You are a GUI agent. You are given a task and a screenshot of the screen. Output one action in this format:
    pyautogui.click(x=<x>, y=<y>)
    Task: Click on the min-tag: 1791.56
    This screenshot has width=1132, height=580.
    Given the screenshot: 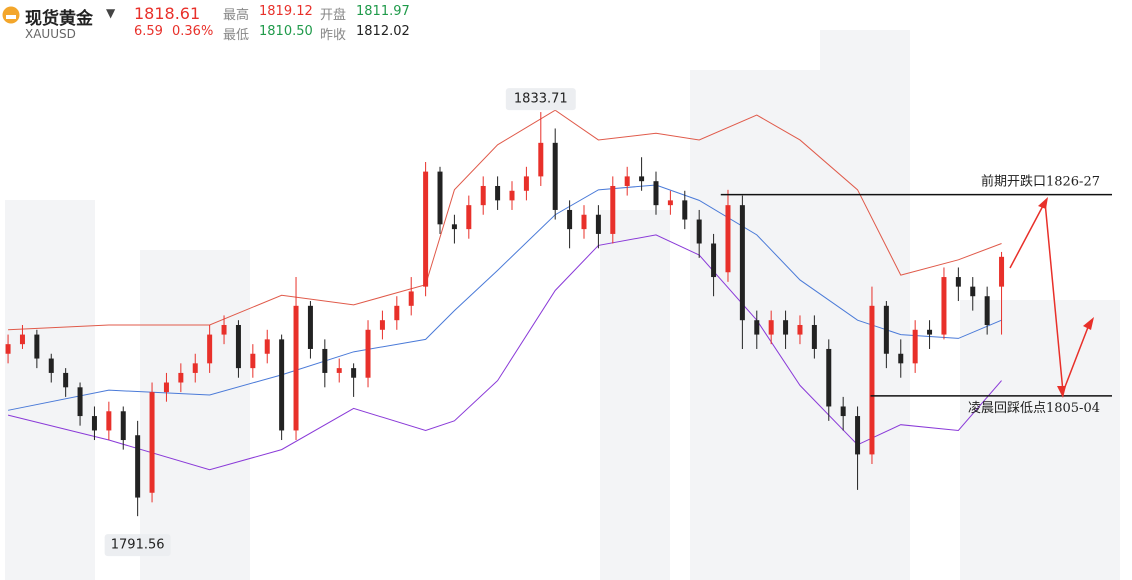 What is the action you would take?
    pyautogui.click(x=138, y=545)
    